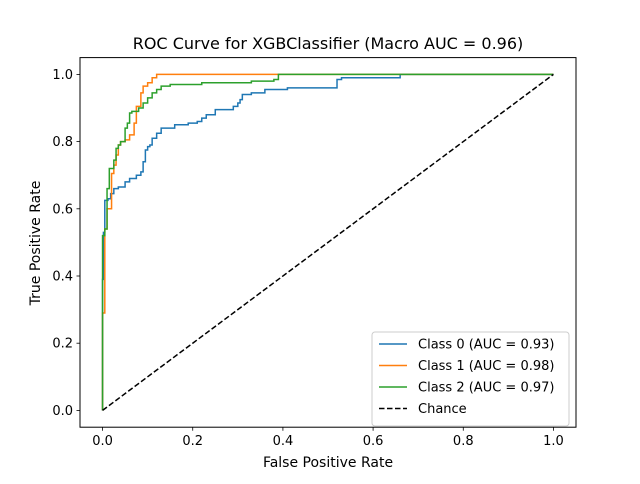  I want to click on legend-box, so click(470, 379).